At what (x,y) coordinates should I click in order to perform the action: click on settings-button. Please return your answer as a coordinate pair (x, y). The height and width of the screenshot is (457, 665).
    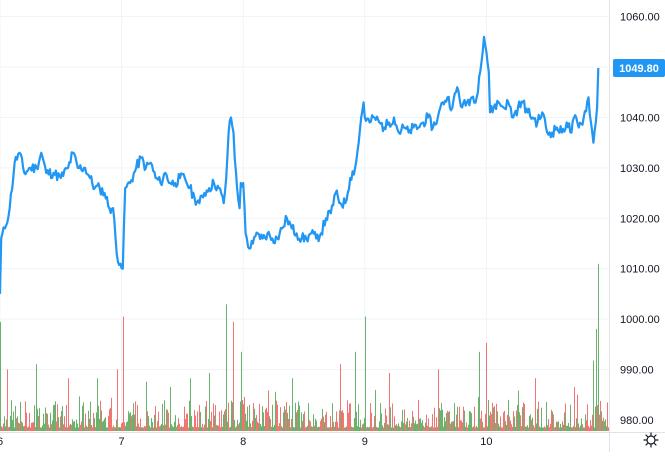
    Looking at the image, I should click on (651, 440).